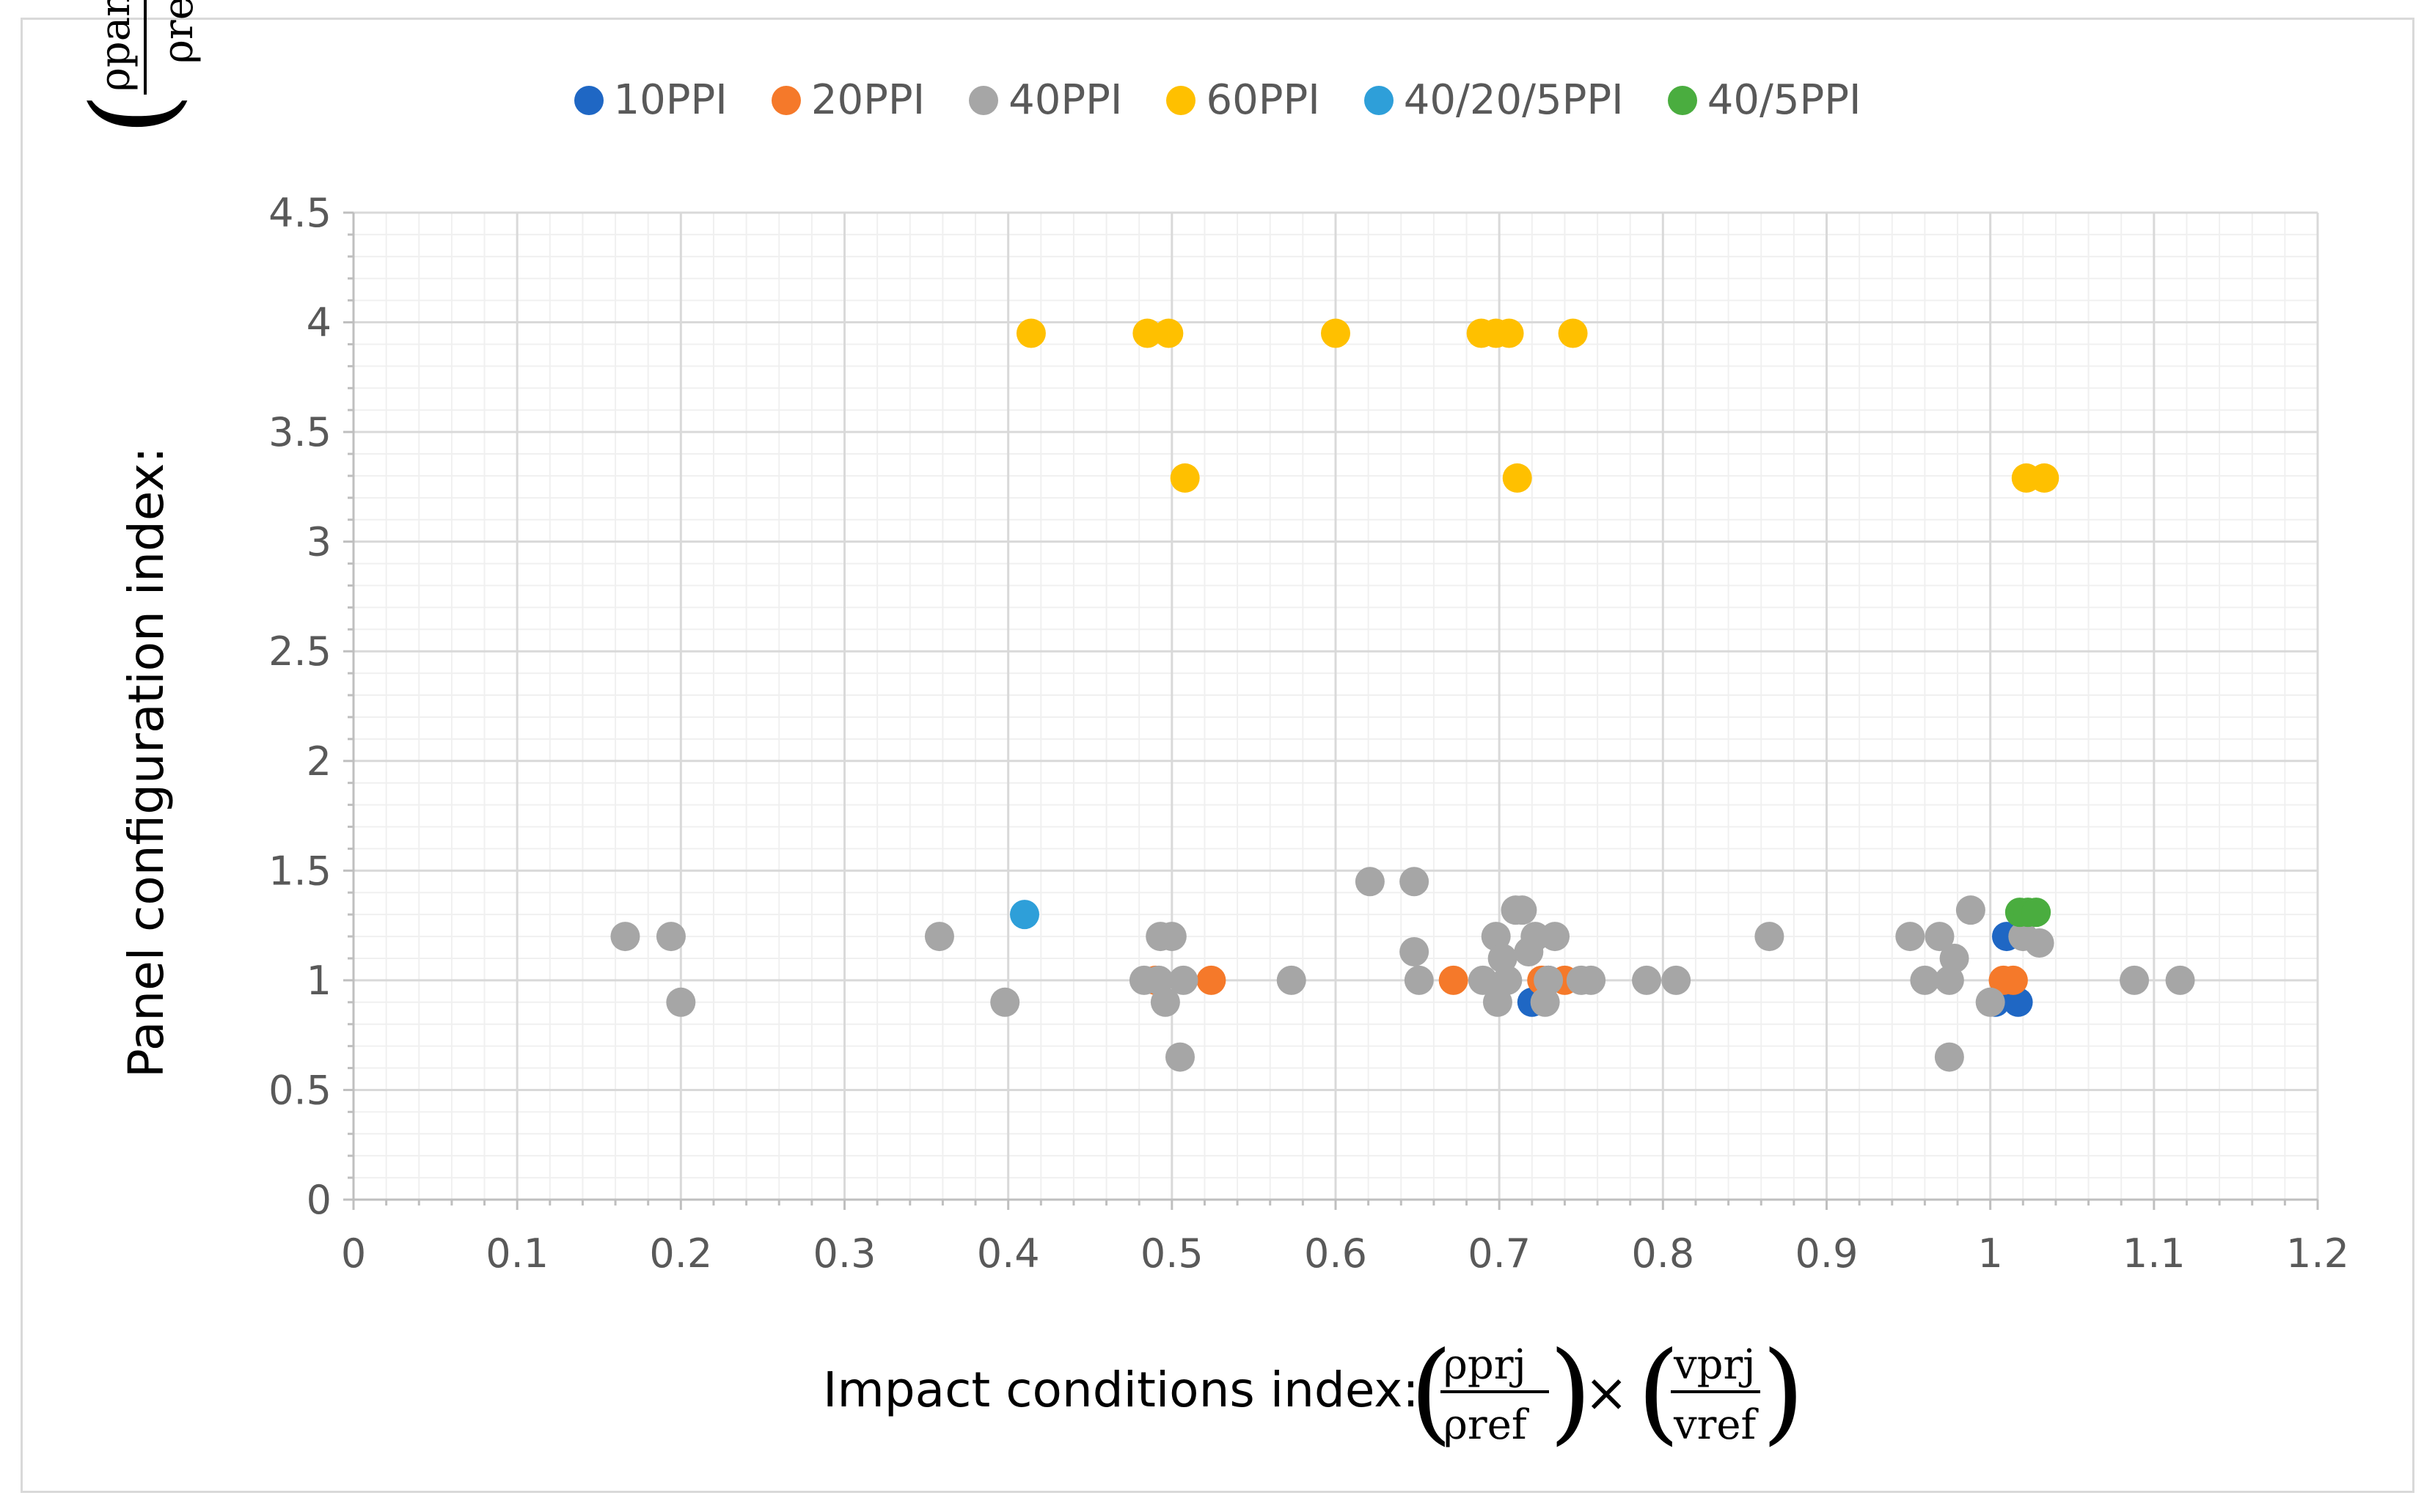  Describe the element at coordinates (680, 1253) in the screenshot. I see `x-tick-label: 0.2` at that location.